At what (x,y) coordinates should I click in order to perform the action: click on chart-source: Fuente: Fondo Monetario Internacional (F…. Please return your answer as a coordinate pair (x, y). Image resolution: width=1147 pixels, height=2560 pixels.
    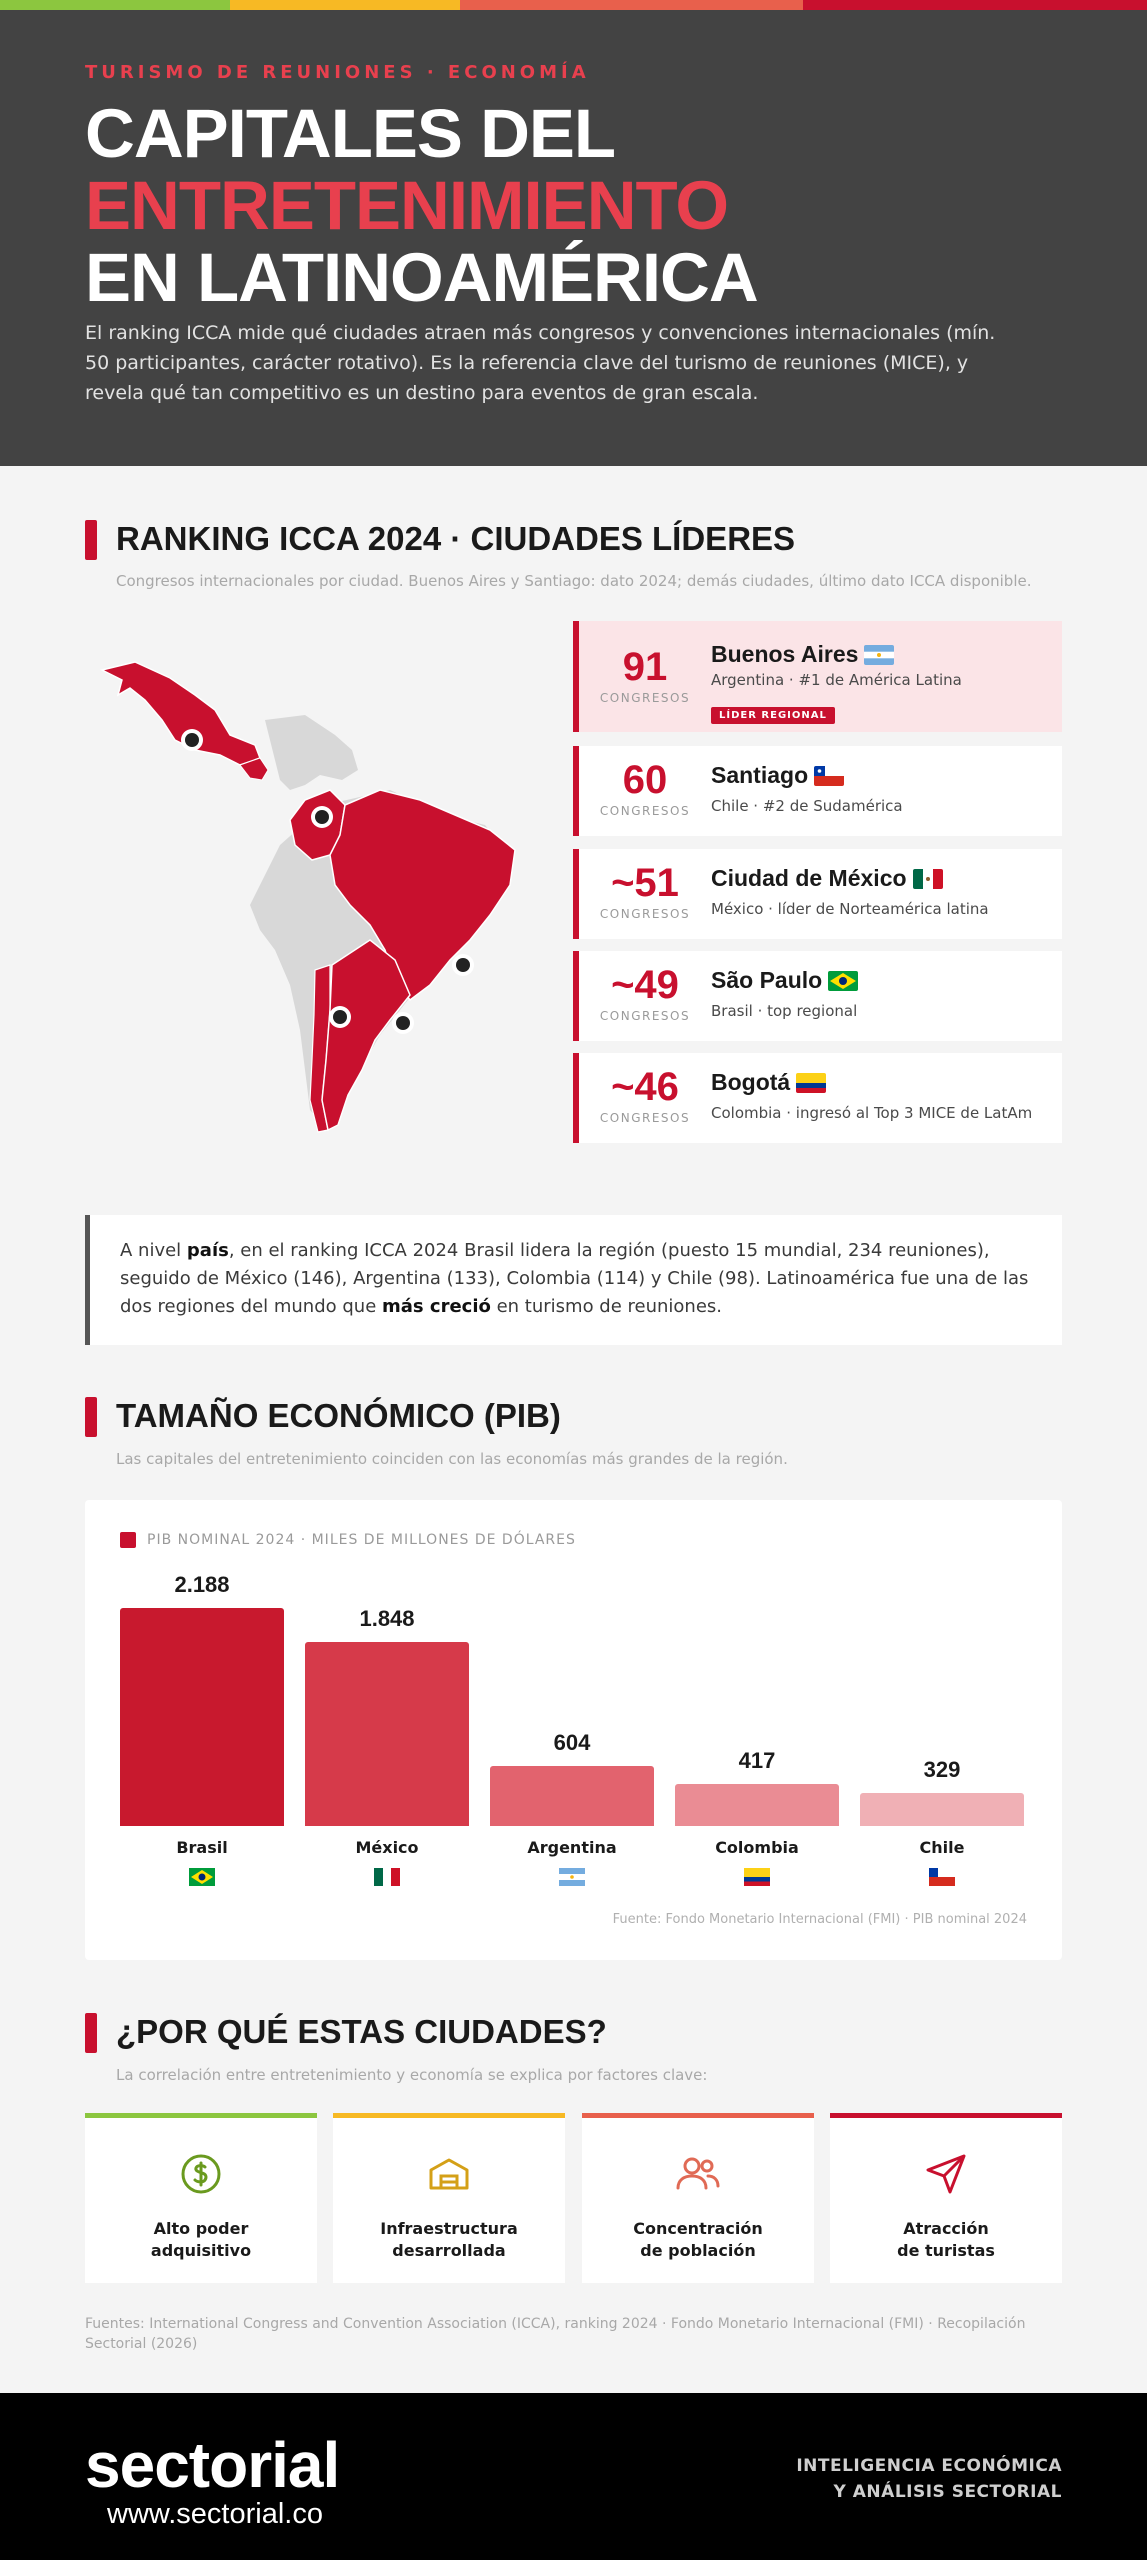
    Looking at the image, I should click on (819, 1919).